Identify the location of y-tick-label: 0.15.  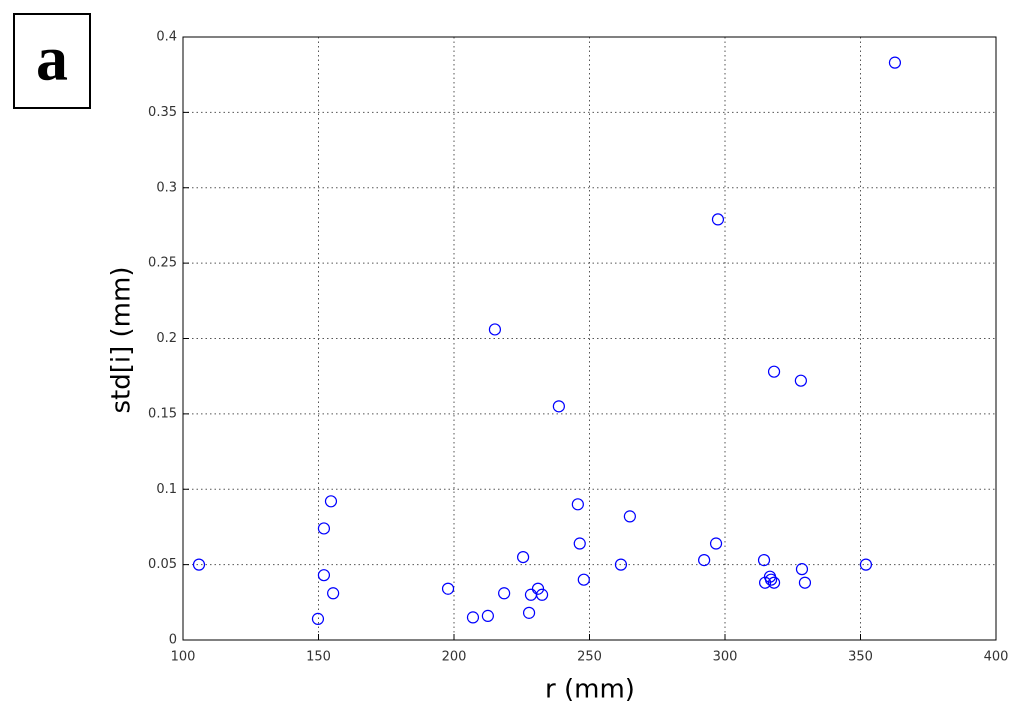
(162, 413).